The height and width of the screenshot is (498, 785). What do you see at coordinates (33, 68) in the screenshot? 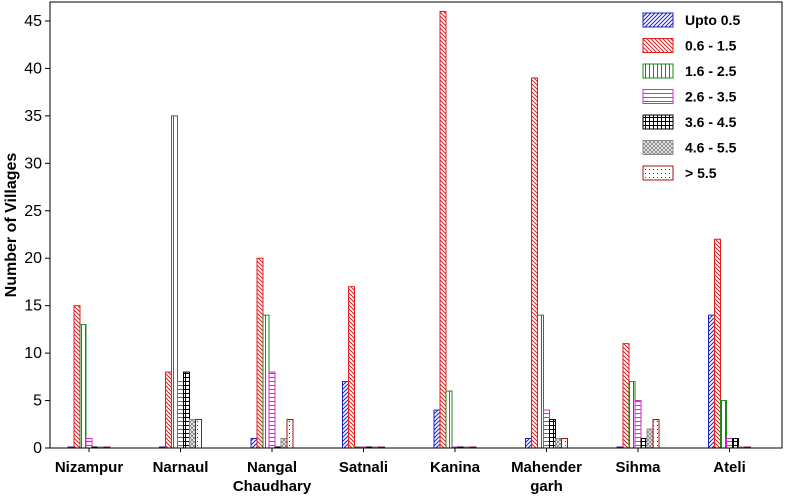
I see `y-tick-label: 40` at bounding box center [33, 68].